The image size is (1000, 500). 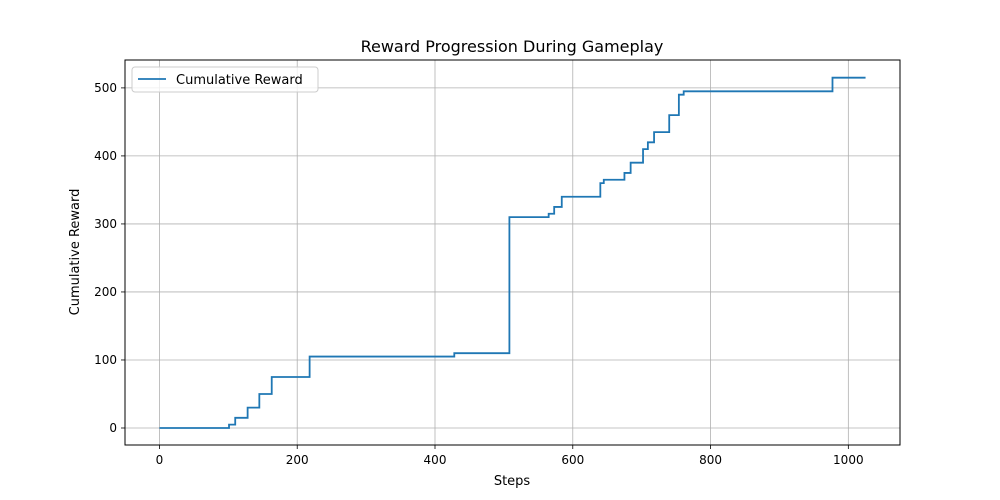 I want to click on y-tick-label: 200, so click(x=105, y=292).